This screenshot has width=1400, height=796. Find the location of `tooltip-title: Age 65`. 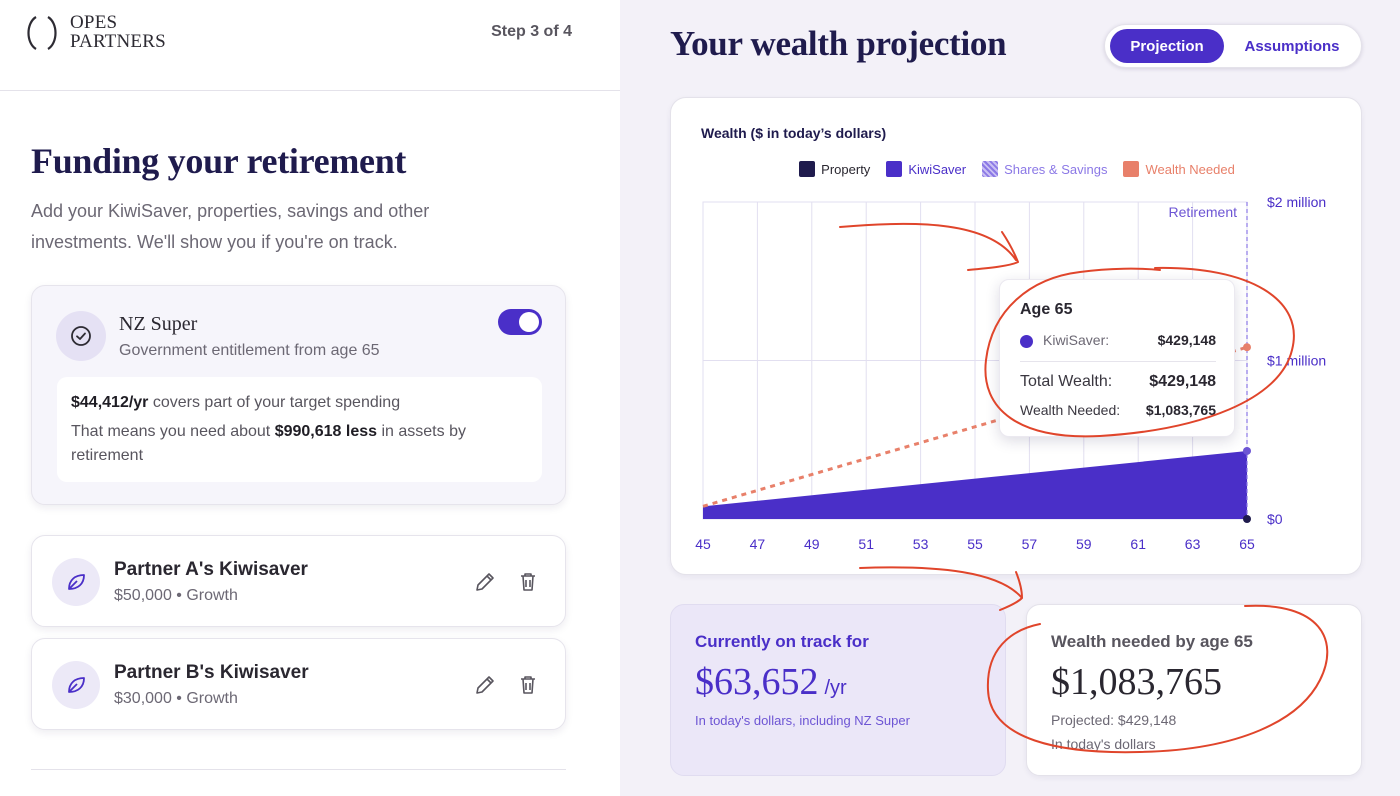

tooltip-title: Age 65 is located at coordinates (1046, 309).